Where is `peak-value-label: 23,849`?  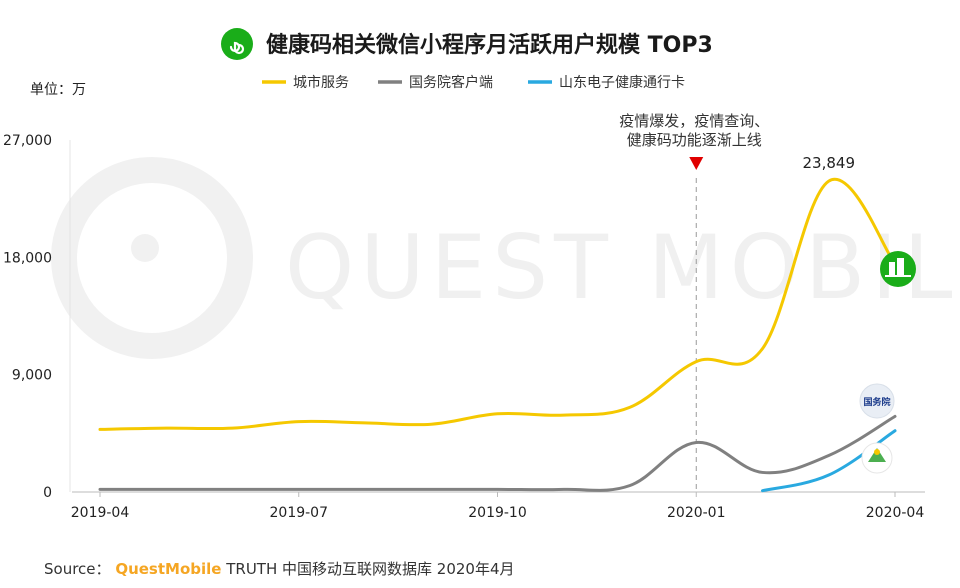 peak-value-label: 23,849 is located at coordinates (829, 163).